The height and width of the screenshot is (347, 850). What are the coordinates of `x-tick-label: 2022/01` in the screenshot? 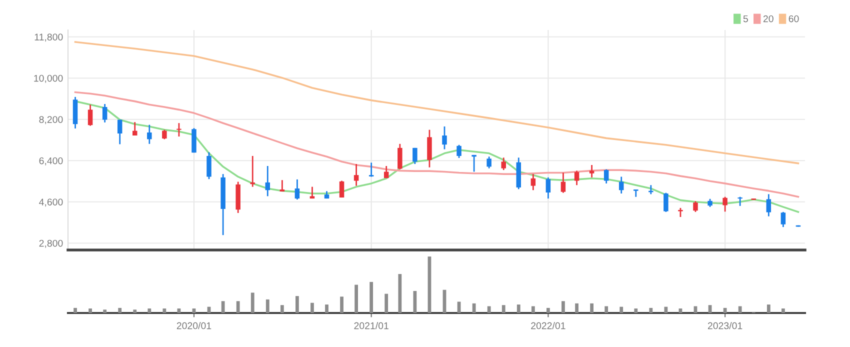 It's located at (548, 326).